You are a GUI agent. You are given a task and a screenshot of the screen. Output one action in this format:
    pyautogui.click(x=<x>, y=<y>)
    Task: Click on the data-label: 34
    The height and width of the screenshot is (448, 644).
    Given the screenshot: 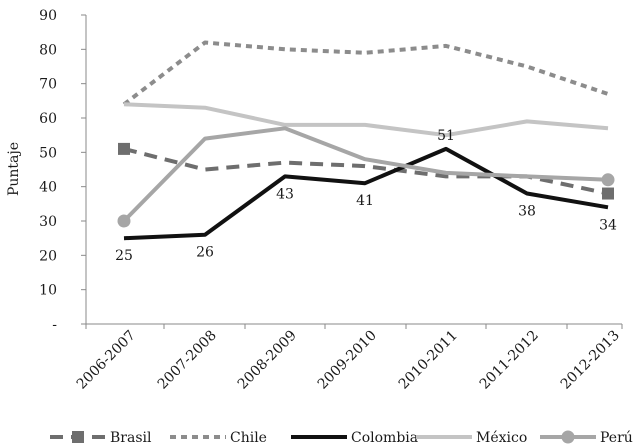 What is the action you would take?
    pyautogui.click(x=608, y=225)
    